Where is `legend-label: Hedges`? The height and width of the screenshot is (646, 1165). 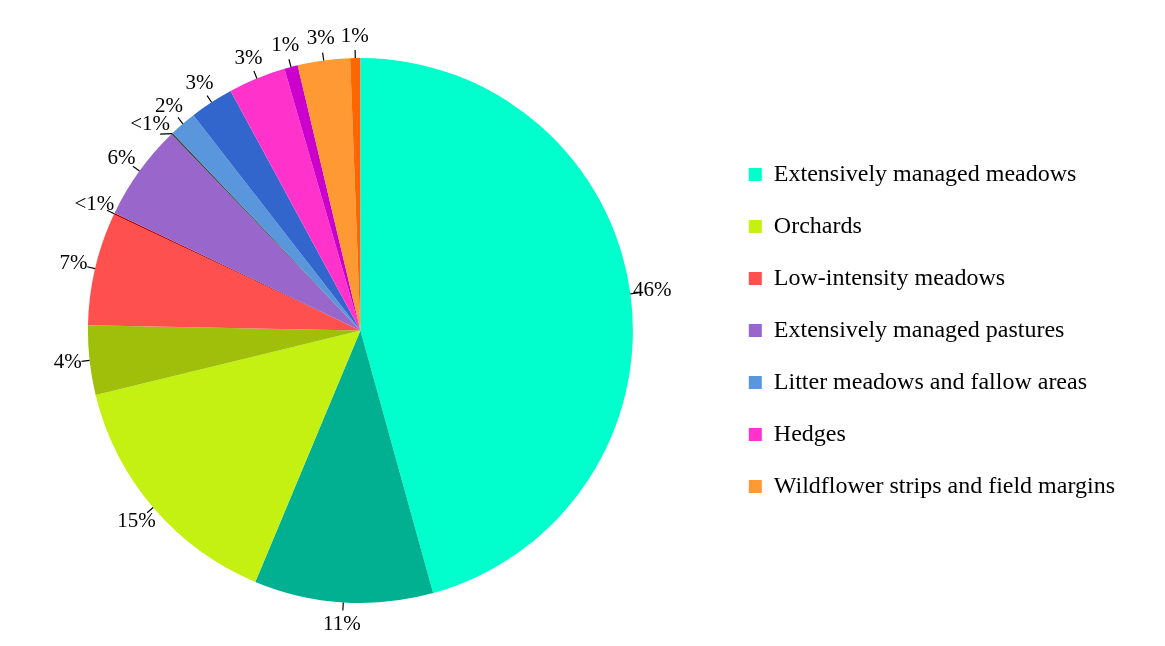 legend-label: Hedges is located at coordinates (809, 432).